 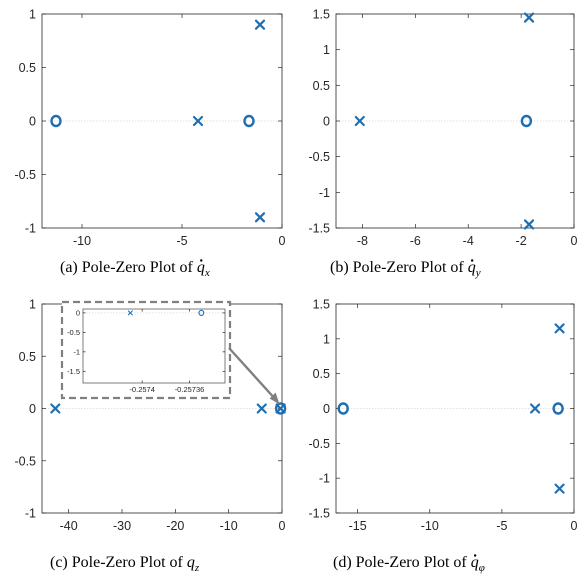 What do you see at coordinates (252, 374) in the screenshot?
I see `zoom-arrow` at bounding box center [252, 374].